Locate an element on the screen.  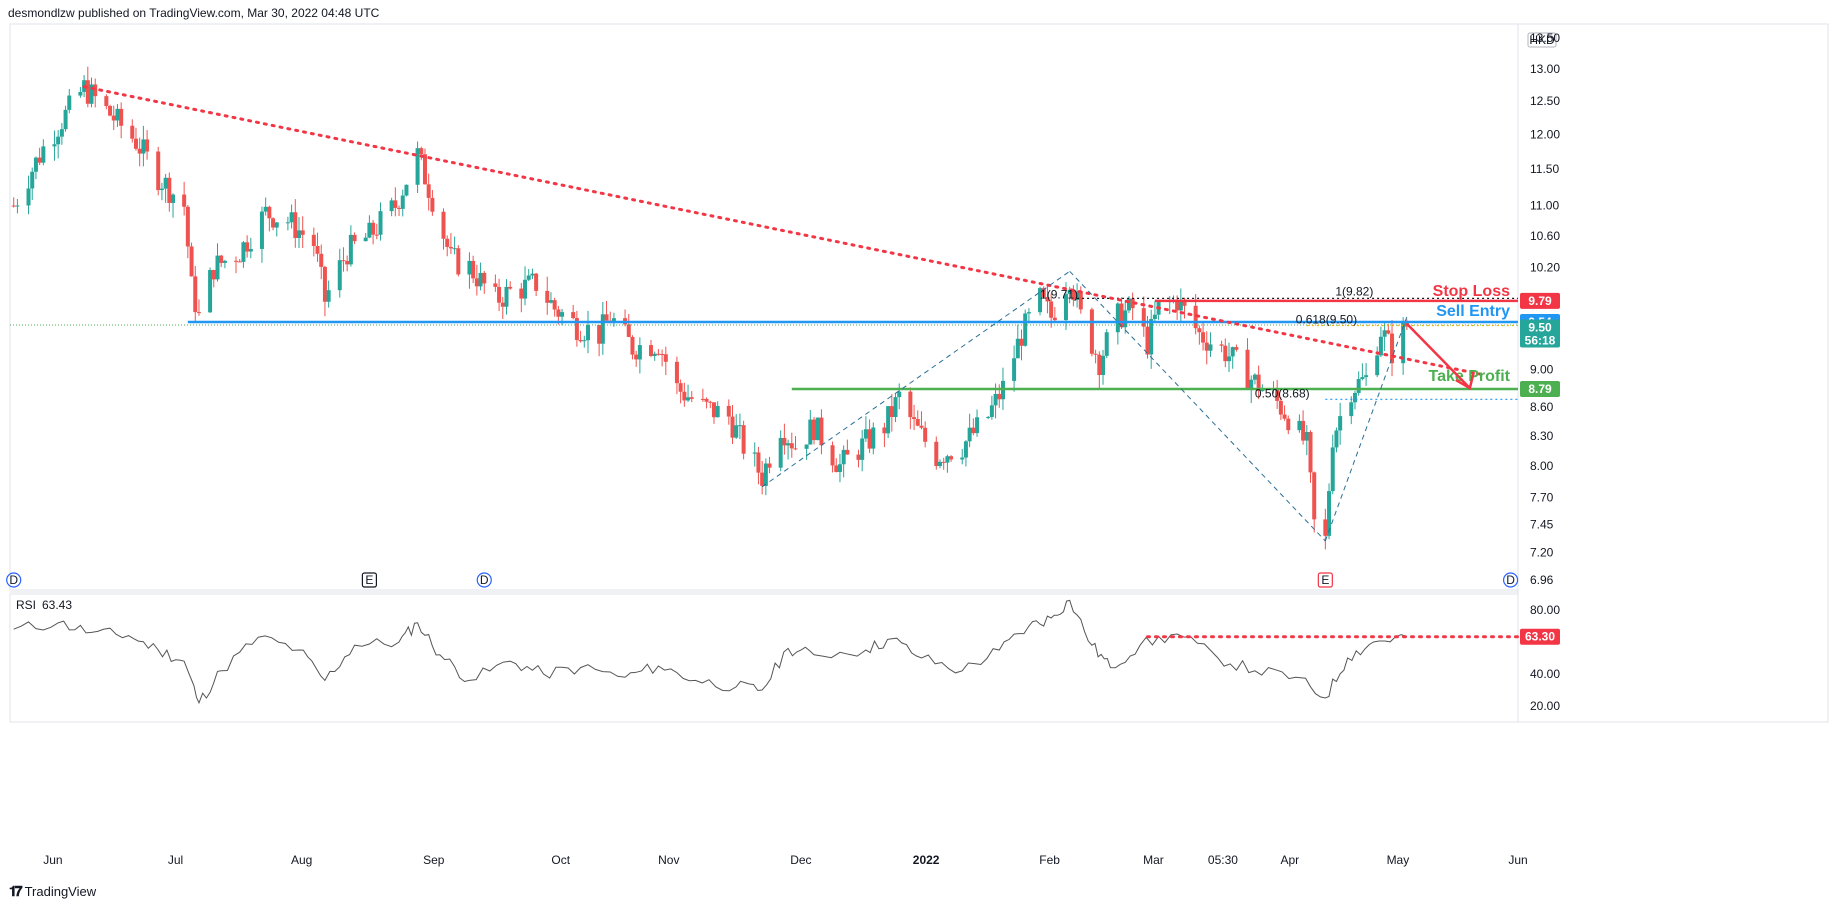
x-tick-label: Oct is located at coordinates (560, 860).